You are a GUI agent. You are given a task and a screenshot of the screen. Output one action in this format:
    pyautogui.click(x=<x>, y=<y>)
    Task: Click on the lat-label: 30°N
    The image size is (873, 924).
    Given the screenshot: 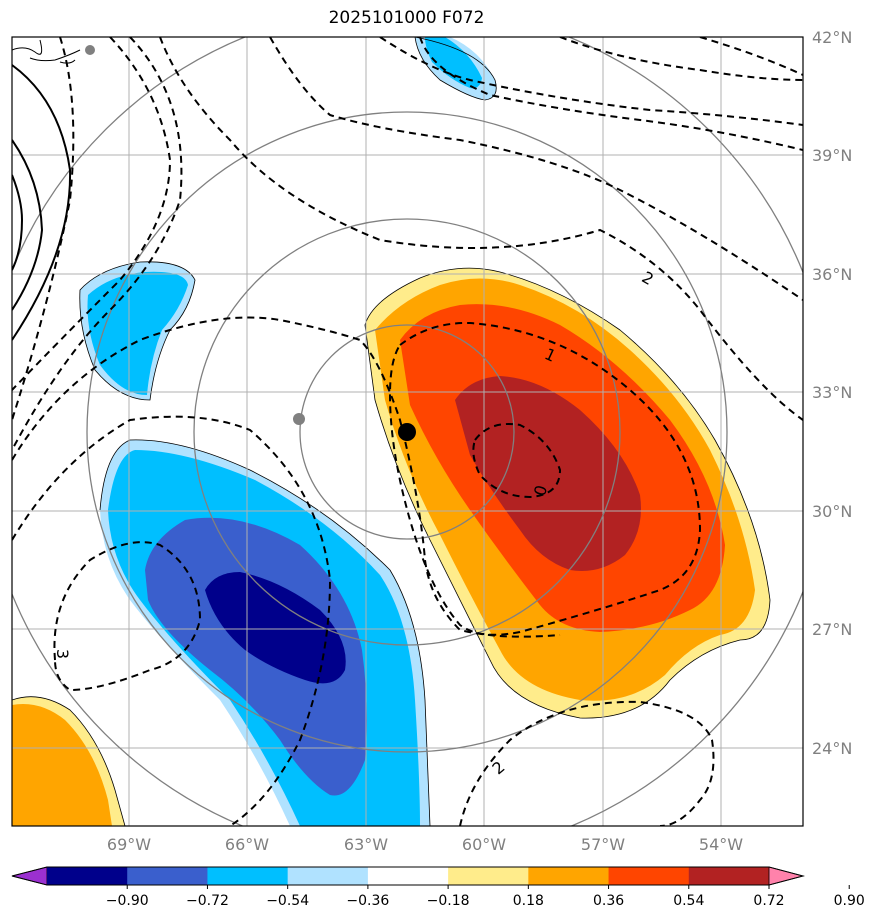 What is the action you would take?
    pyautogui.click(x=832, y=511)
    